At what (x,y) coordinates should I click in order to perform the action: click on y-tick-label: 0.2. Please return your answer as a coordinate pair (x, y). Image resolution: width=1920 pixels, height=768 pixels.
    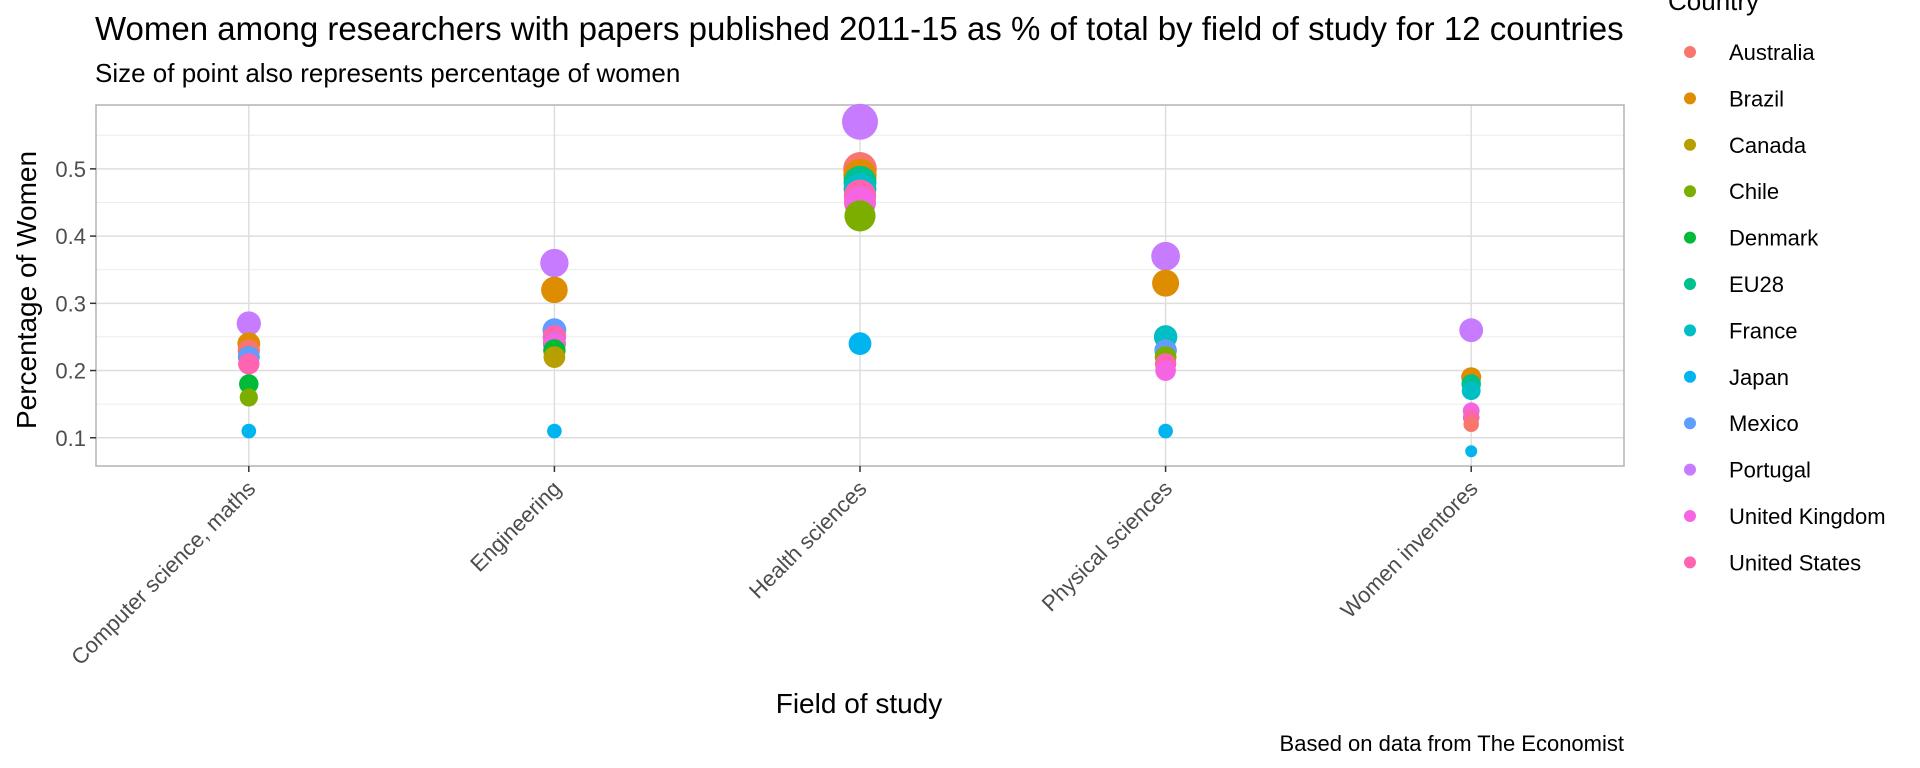
    Looking at the image, I should click on (70, 371).